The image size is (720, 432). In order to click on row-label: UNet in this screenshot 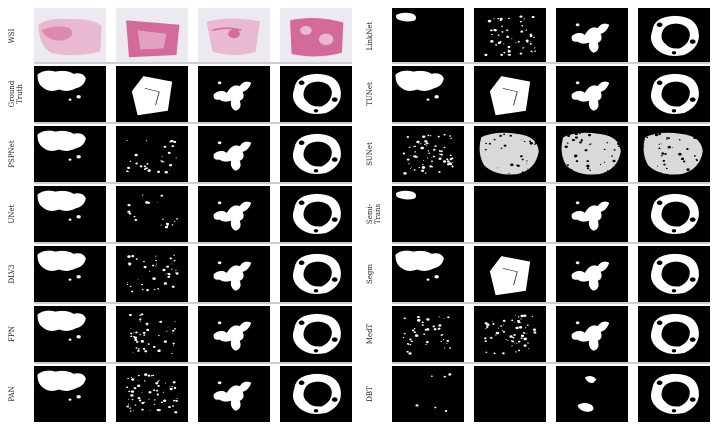, I will do `click(12, 214)`.